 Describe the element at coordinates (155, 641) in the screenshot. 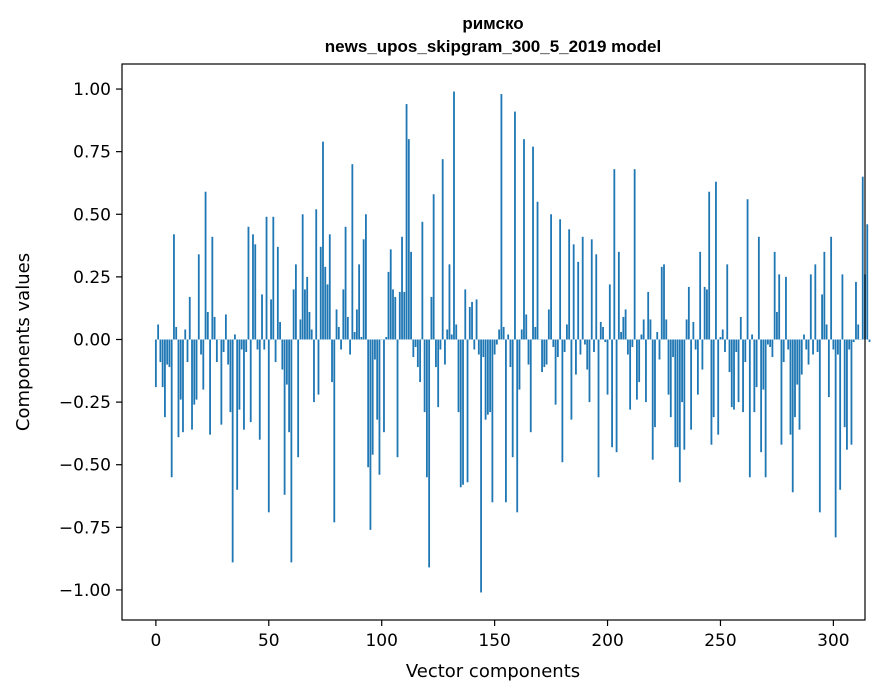

I see `x-tick-label: 0` at that location.